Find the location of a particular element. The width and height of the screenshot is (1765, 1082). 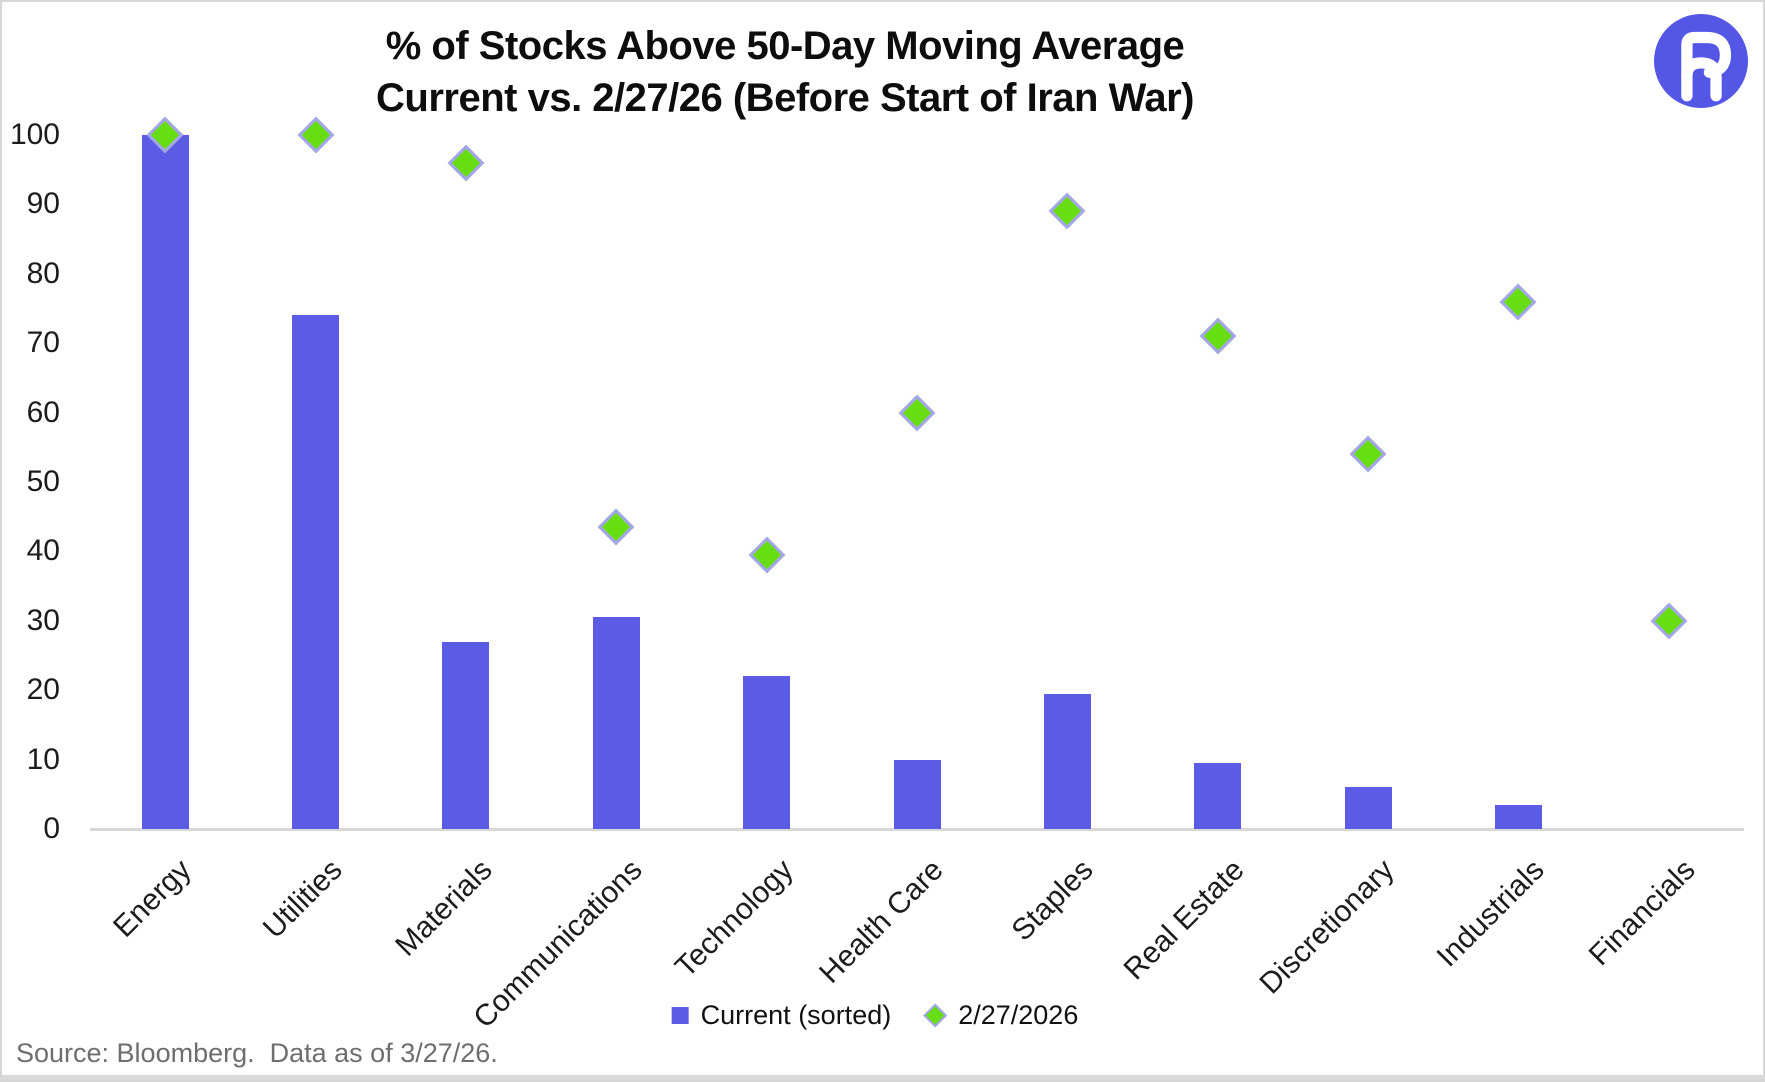

legend: Current (sorted) 2/27/2026 is located at coordinates (875, 1015).